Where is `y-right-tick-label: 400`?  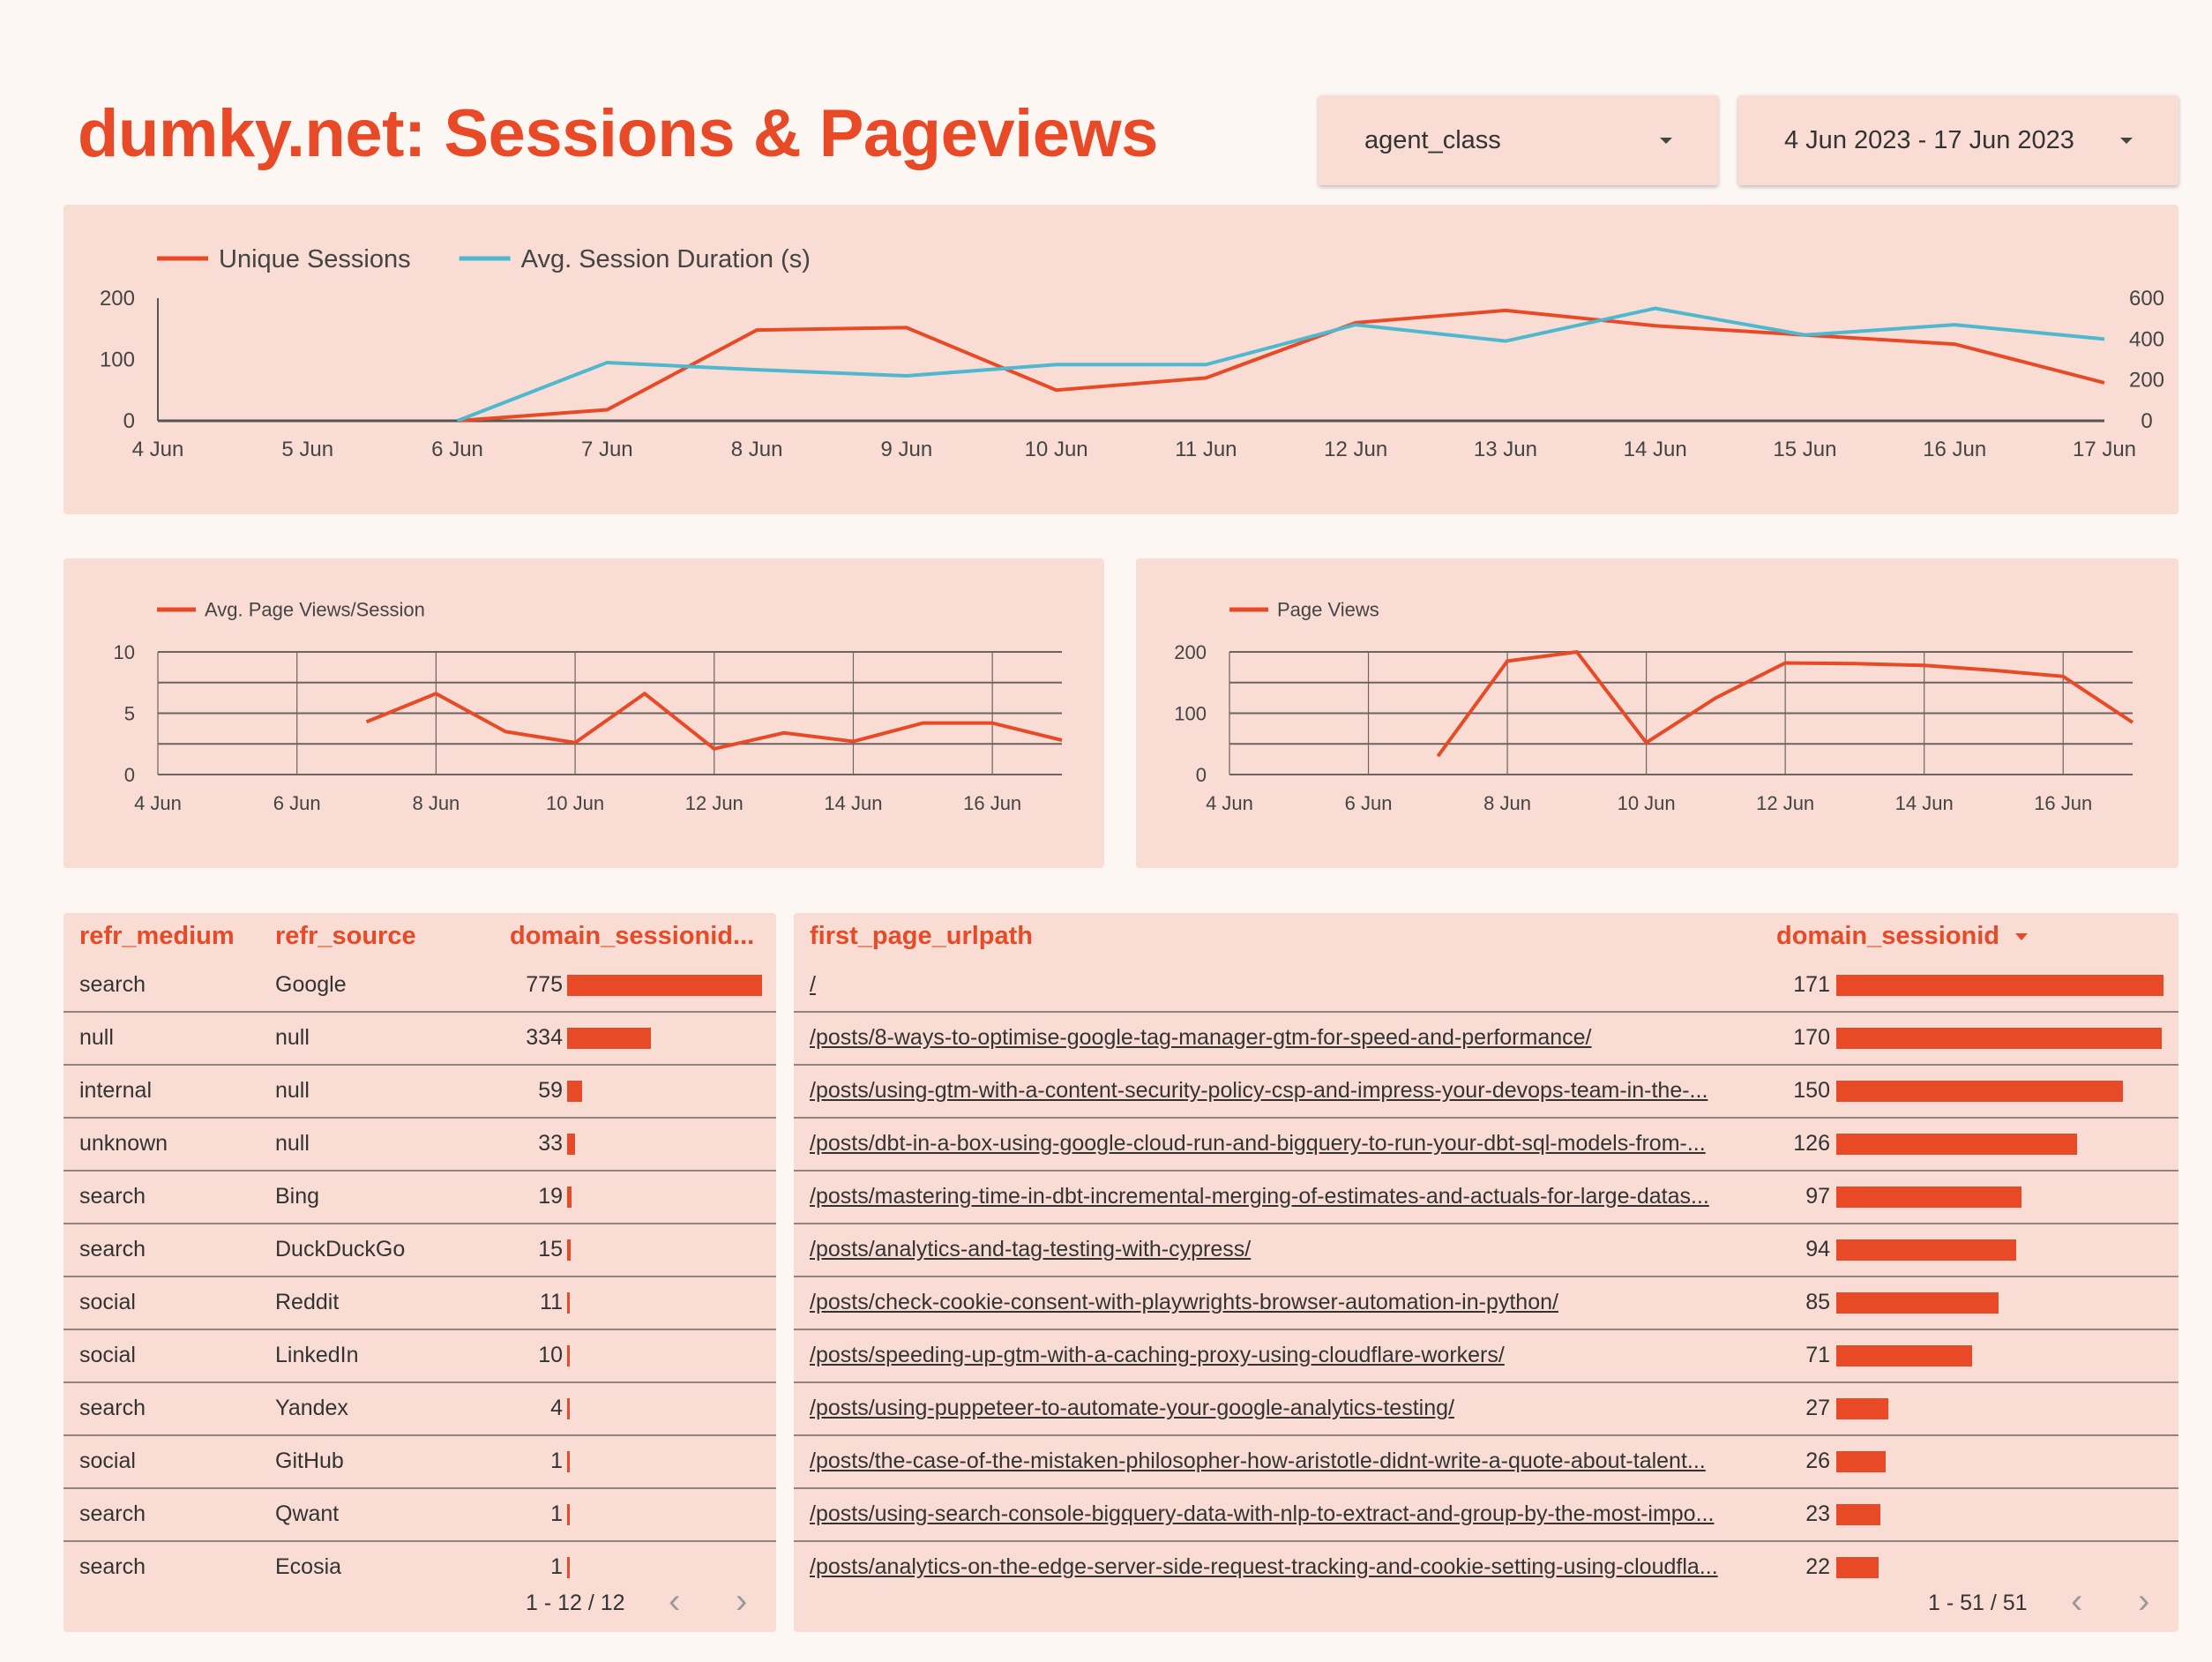 y-right-tick-label: 400 is located at coordinates (2146, 339).